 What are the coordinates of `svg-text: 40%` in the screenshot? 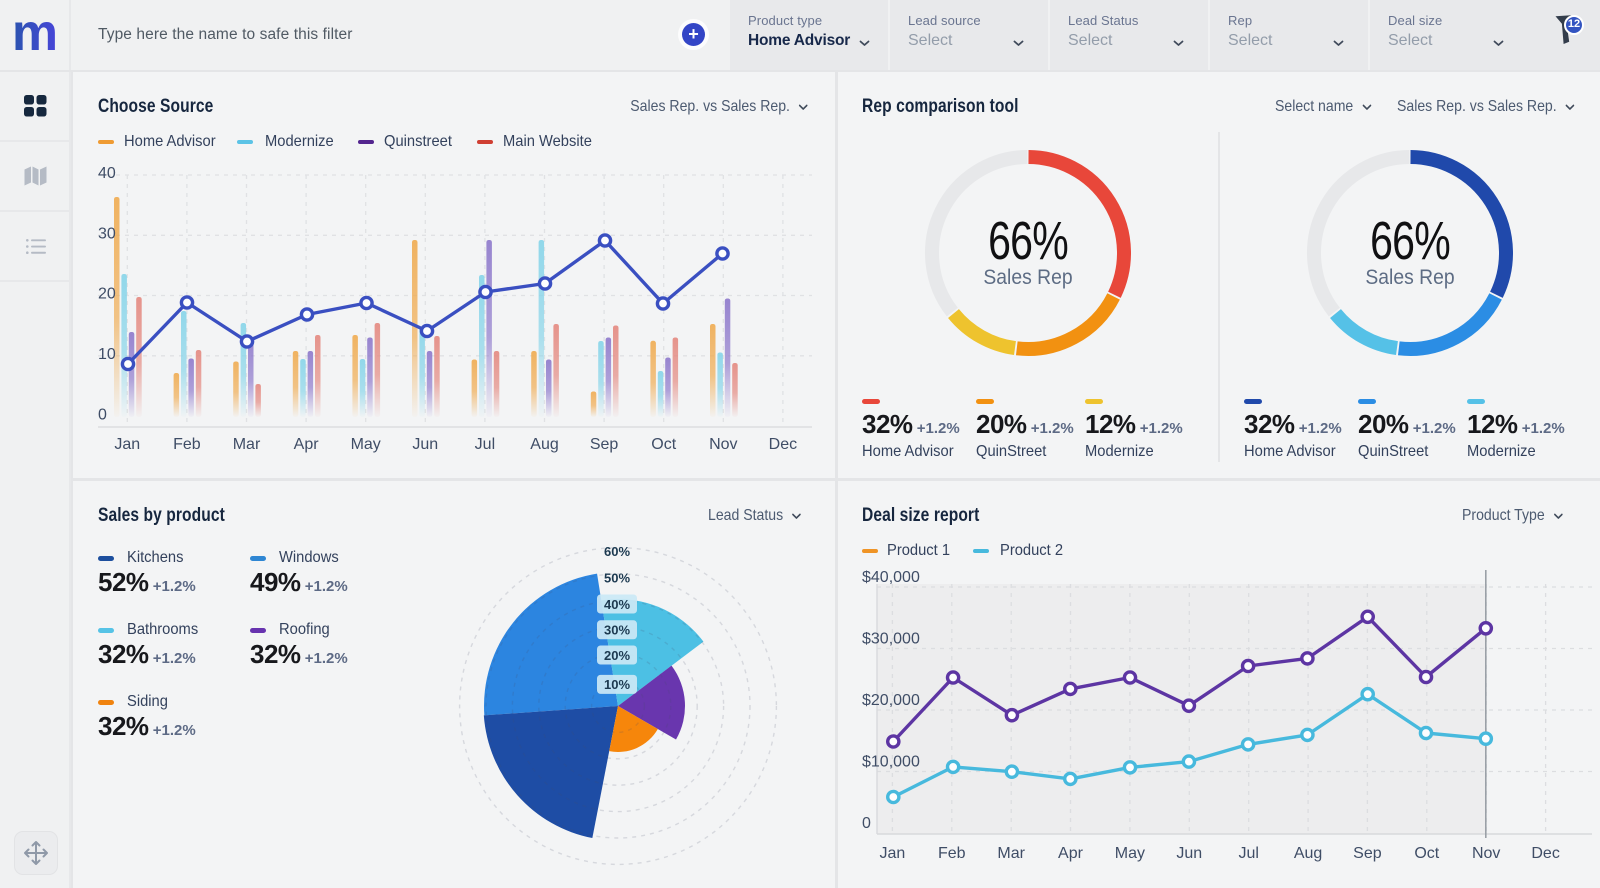 It's located at (617, 604).